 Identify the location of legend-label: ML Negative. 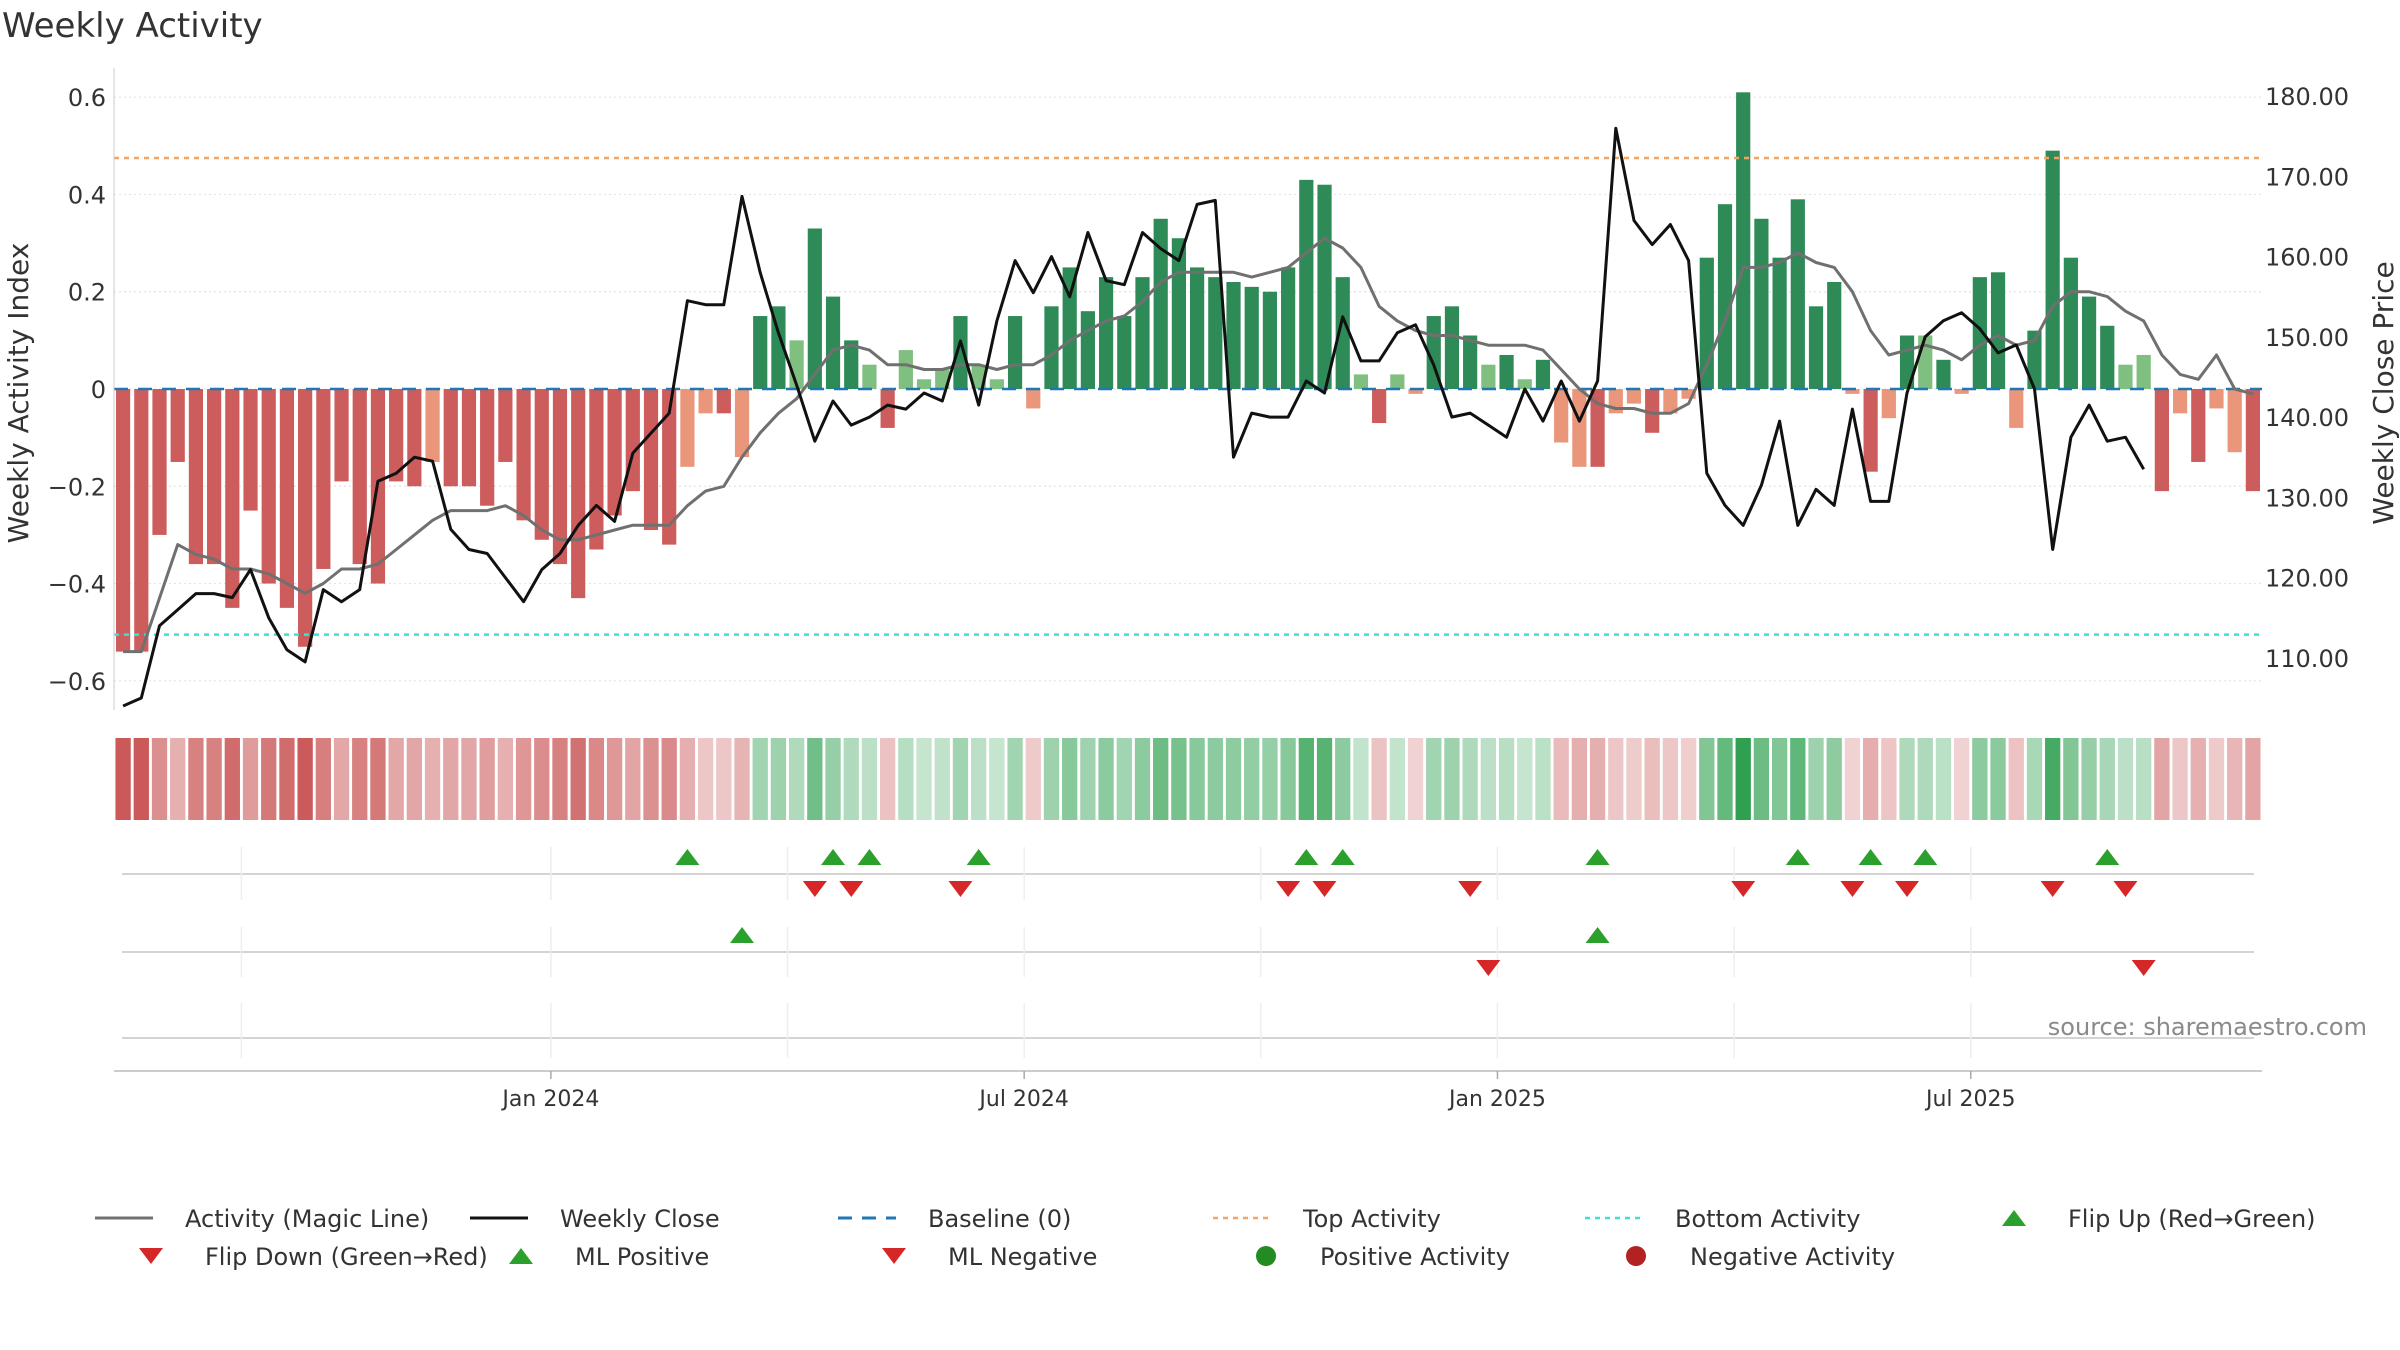
(1022, 1257).